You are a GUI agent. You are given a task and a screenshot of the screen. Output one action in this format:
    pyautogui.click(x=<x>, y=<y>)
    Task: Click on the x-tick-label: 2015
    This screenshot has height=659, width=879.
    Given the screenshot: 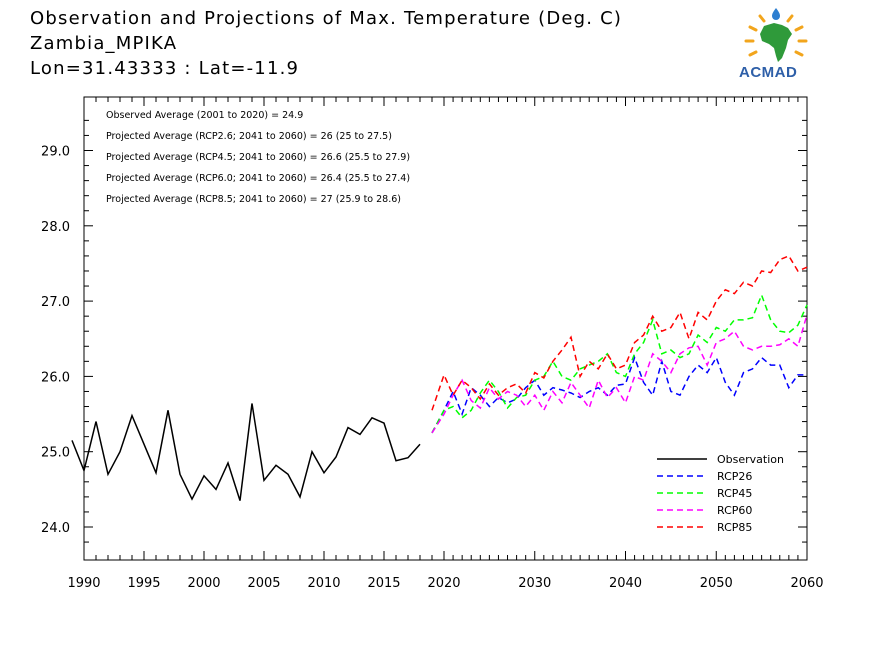 What is the action you would take?
    pyautogui.click(x=383, y=583)
    